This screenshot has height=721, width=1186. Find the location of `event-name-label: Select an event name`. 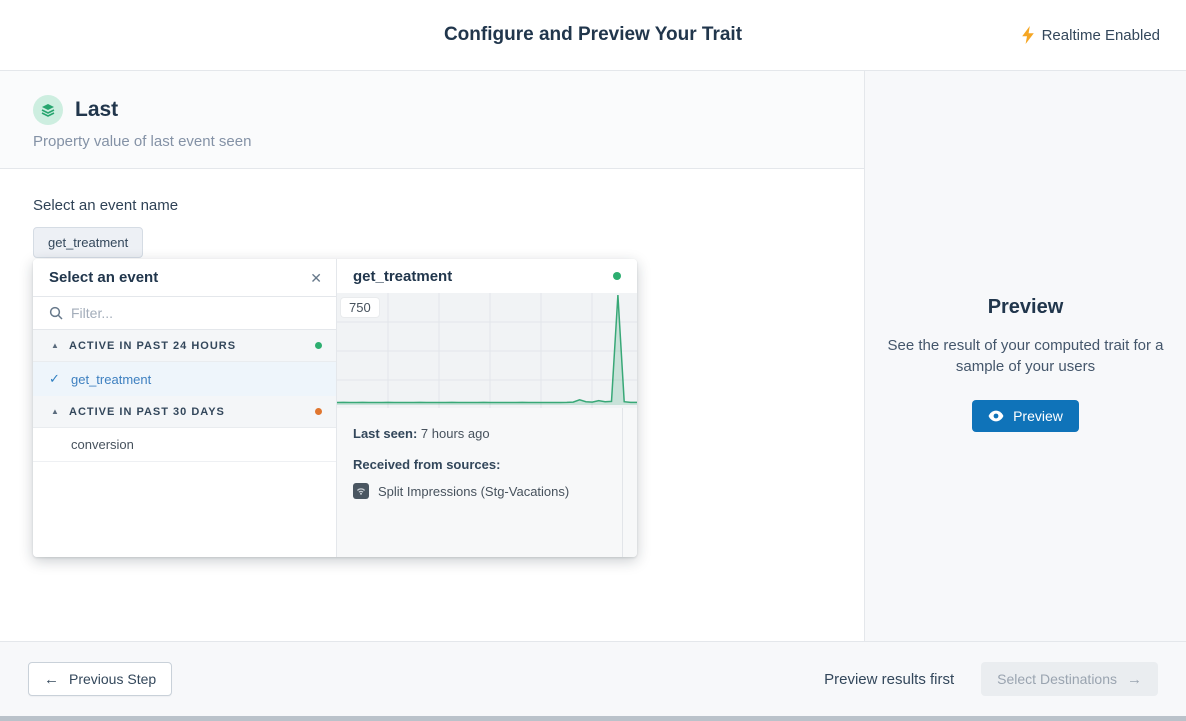

event-name-label: Select an event name is located at coordinates (106, 205).